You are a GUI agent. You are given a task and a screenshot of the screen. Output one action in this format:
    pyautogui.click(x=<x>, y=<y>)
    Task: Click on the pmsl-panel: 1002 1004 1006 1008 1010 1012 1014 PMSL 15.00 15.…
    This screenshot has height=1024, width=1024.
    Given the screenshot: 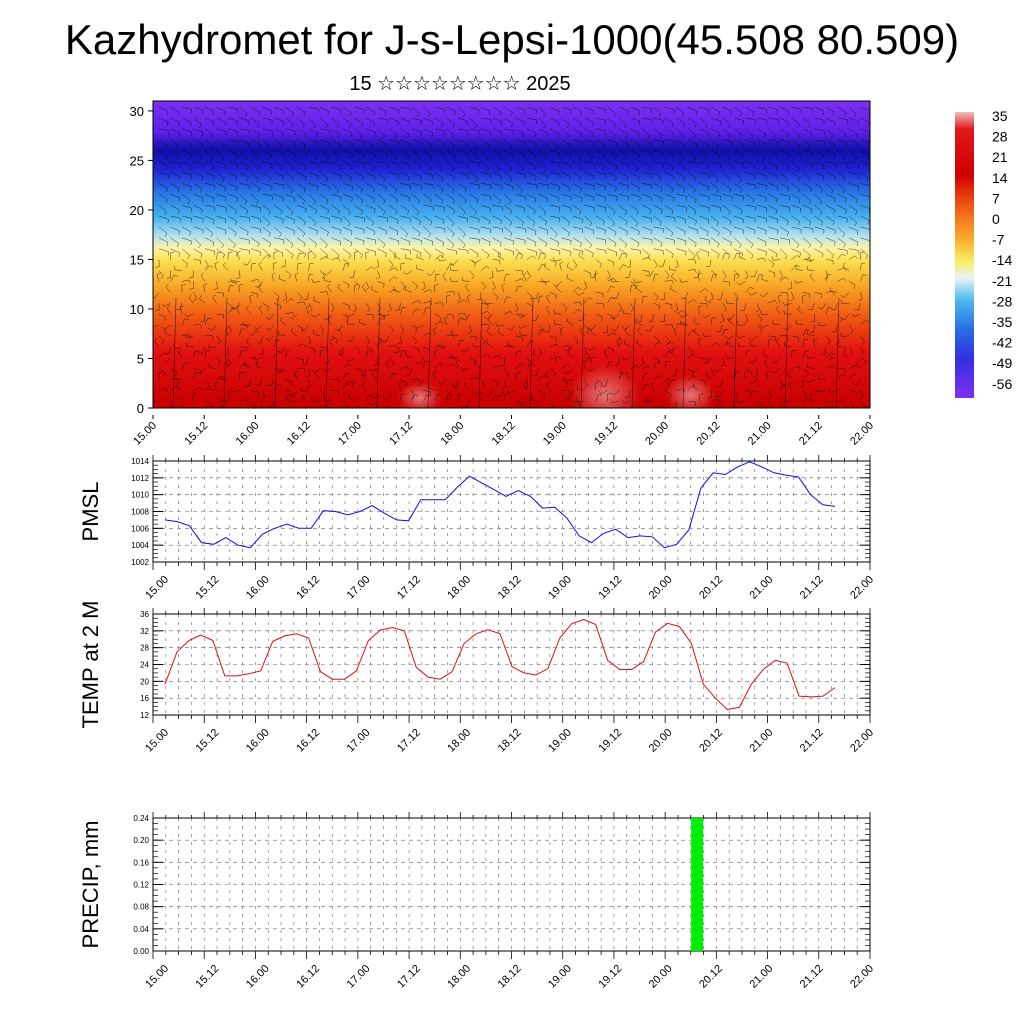 What is the action you would take?
    pyautogui.click(x=477, y=528)
    